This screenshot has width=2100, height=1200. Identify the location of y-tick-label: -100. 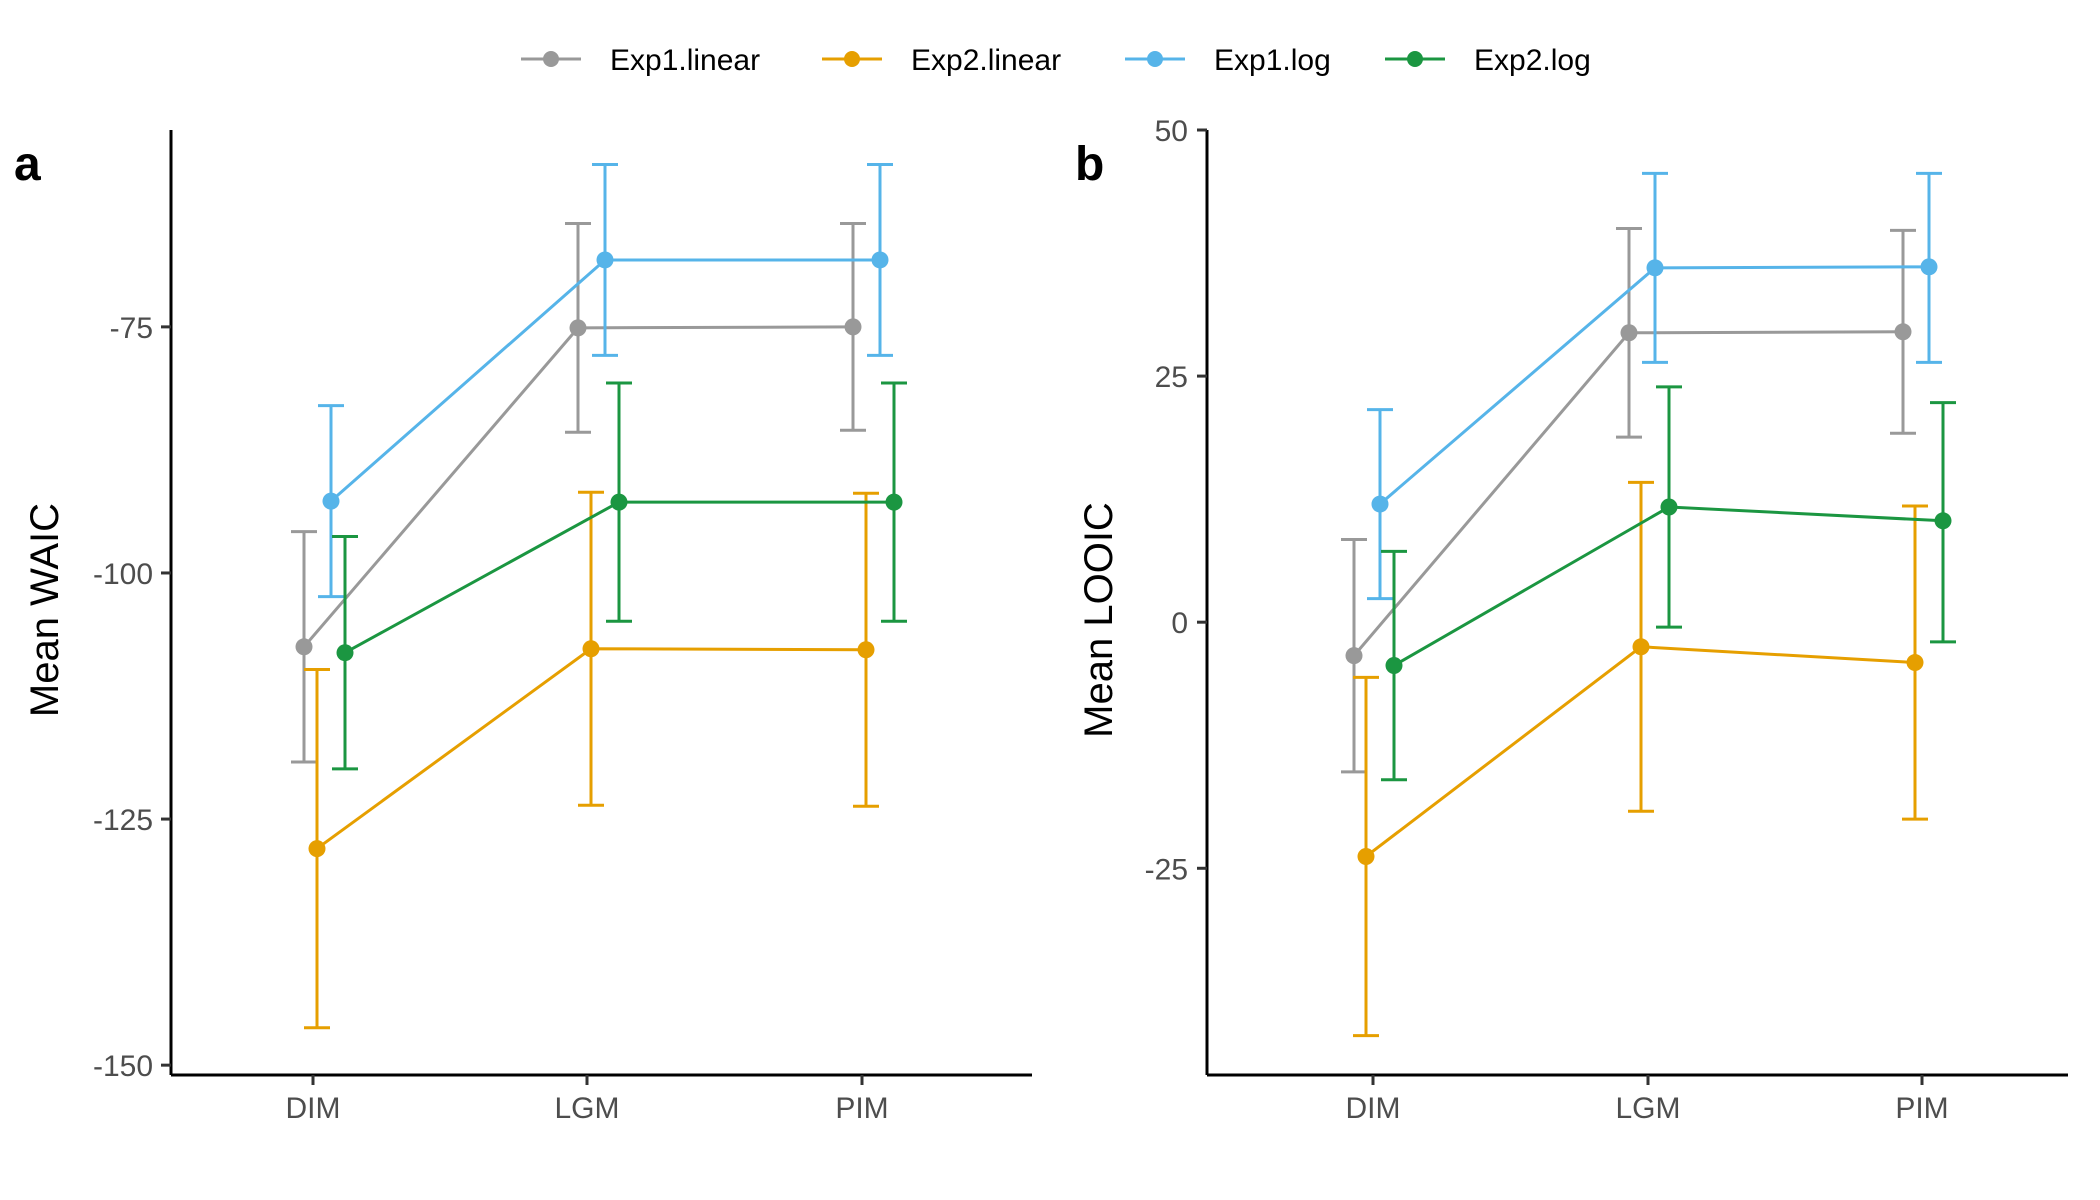
(123, 574).